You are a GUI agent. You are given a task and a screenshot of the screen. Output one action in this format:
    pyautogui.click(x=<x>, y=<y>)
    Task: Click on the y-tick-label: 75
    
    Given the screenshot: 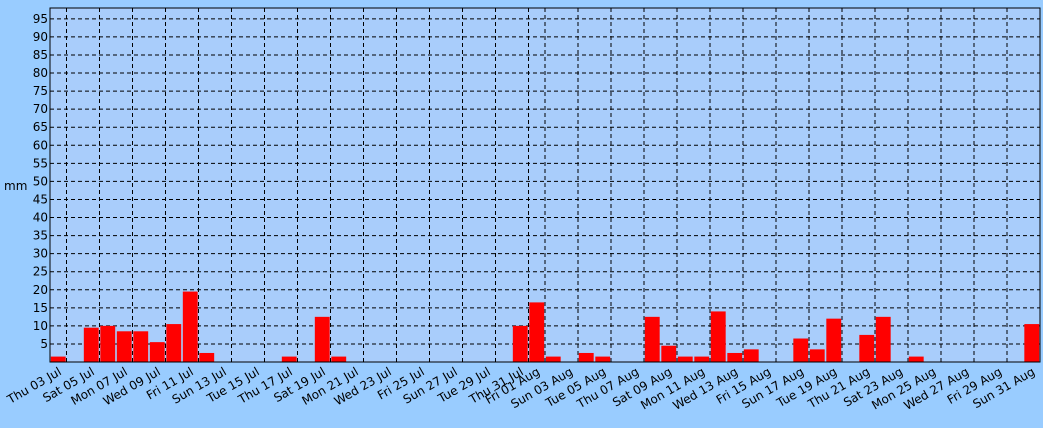 What is the action you would take?
    pyautogui.click(x=40, y=91)
    